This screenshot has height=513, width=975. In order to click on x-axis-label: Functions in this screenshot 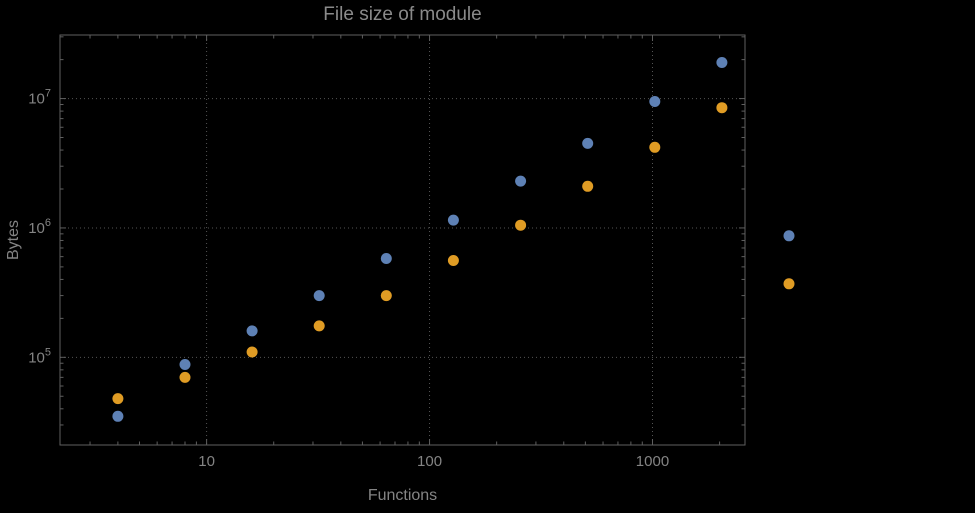, I will do `click(402, 495)`.